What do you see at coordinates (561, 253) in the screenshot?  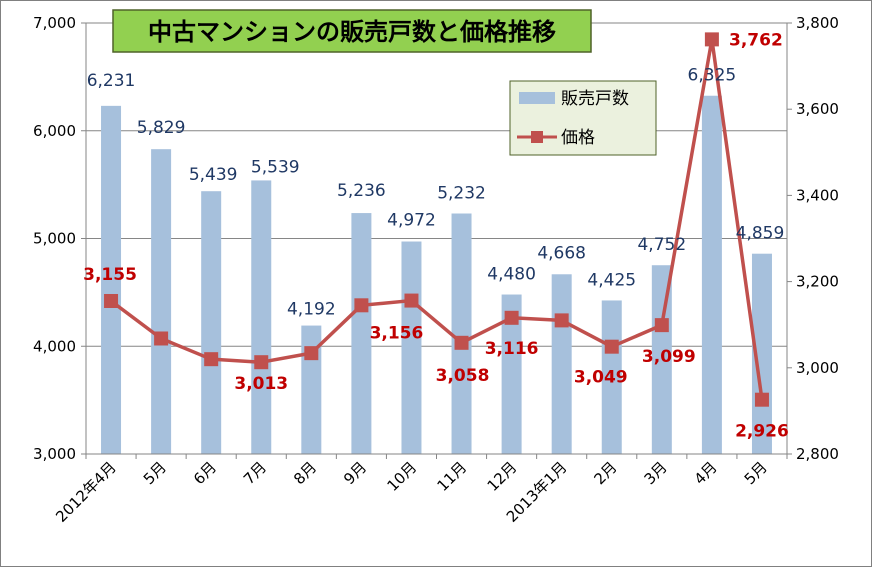 I see `bar-value-label: 4,668` at bounding box center [561, 253].